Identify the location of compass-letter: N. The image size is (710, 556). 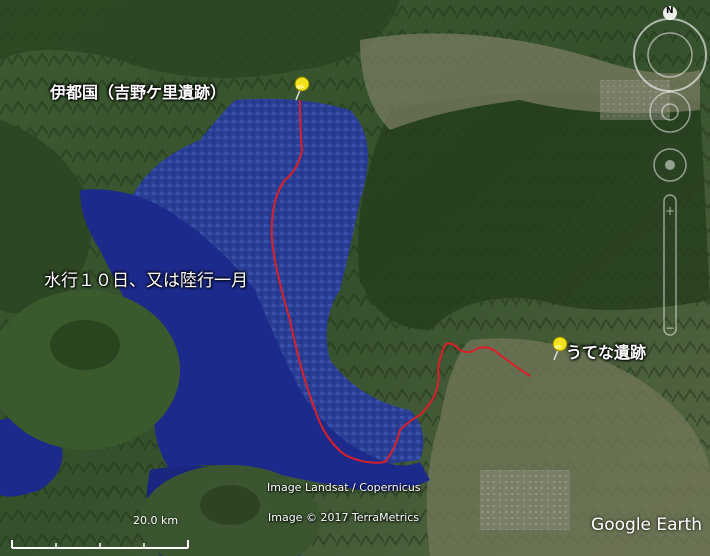
(670, 11).